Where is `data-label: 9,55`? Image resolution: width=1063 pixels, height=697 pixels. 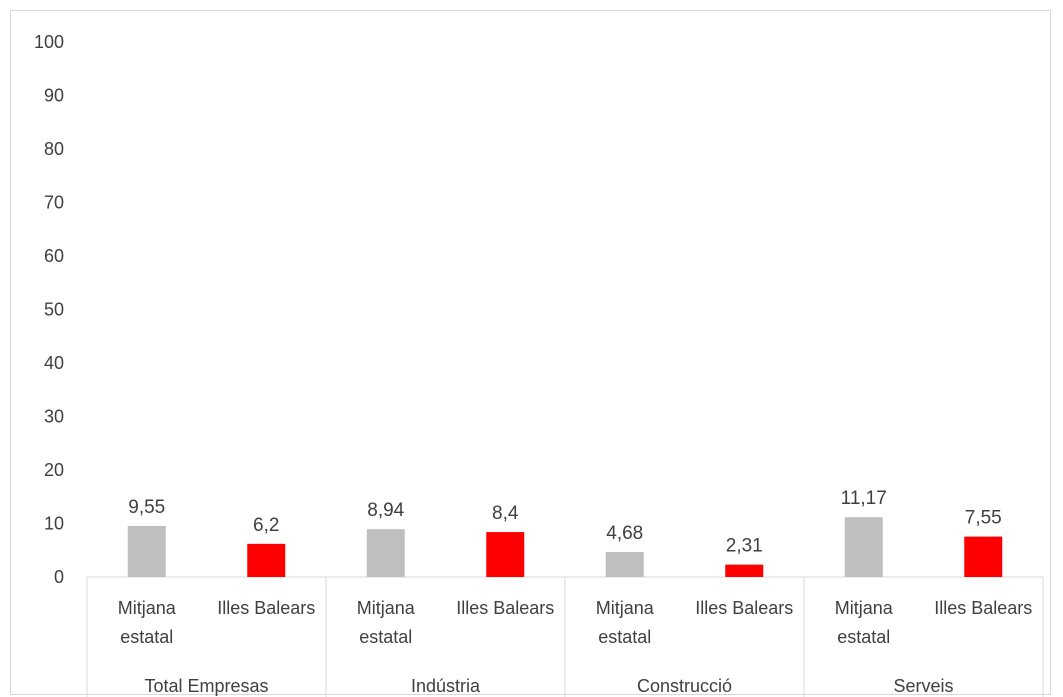
data-label: 9,55 is located at coordinates (146, 507).